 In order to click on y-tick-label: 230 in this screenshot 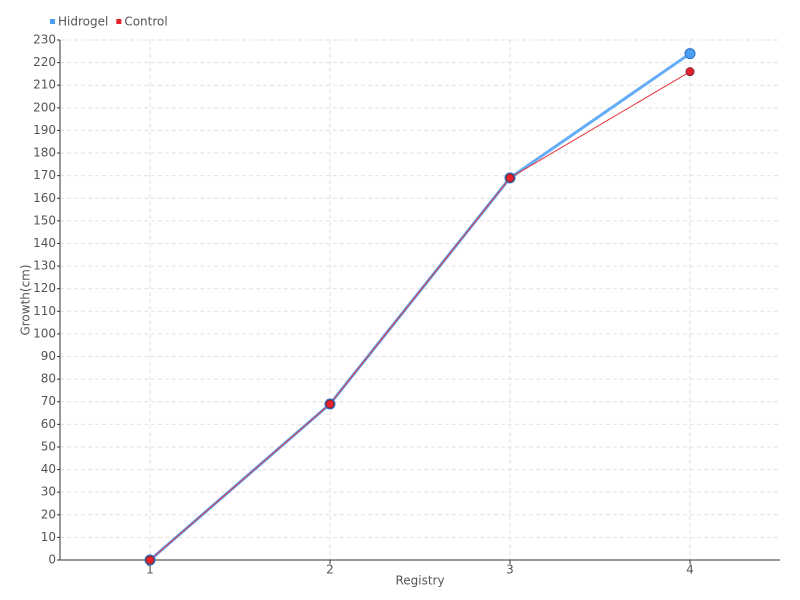, I will do `click(44, 40)`.